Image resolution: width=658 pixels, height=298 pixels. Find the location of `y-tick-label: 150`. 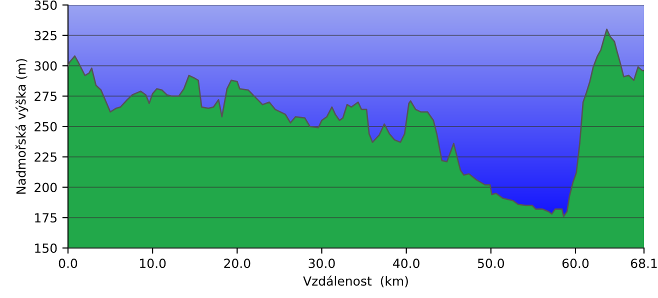

y-tick-label: 150 is located at coordinates (46, 248).